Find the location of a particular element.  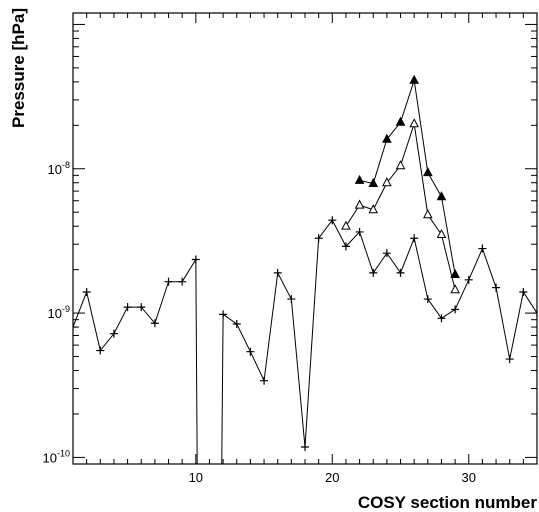

series-line is located at coordinates (407, 177).